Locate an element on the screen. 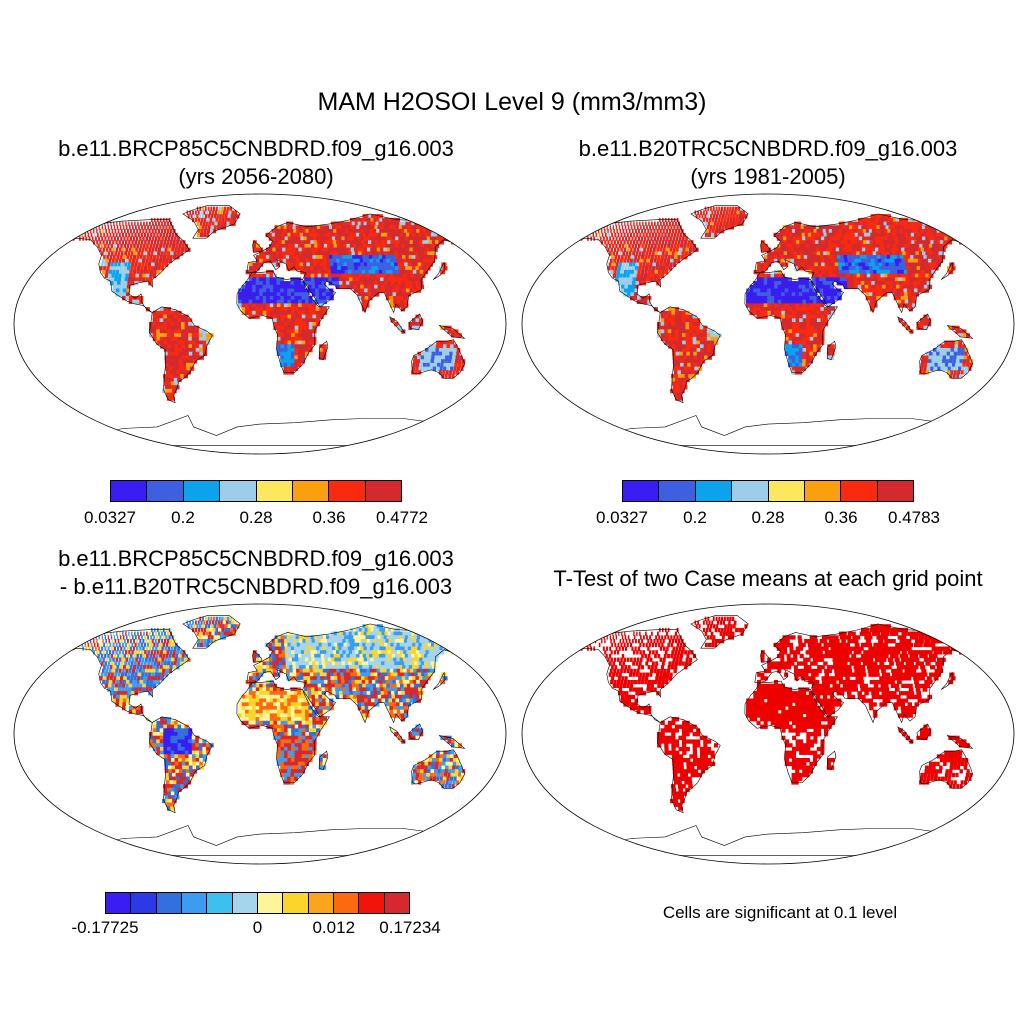 The height and width of the screenshot is (1024, 1024). panel-a-map is located at coordinates (260, 324).